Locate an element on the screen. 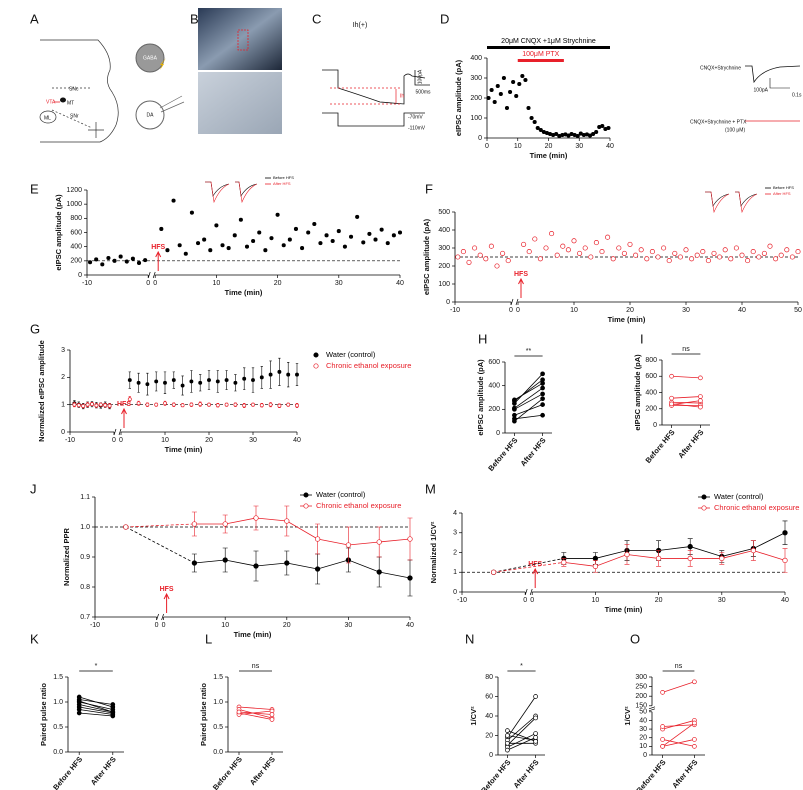 This screenshot has height=790, width=803. image-low-mag is located at coordinates (240, 39).